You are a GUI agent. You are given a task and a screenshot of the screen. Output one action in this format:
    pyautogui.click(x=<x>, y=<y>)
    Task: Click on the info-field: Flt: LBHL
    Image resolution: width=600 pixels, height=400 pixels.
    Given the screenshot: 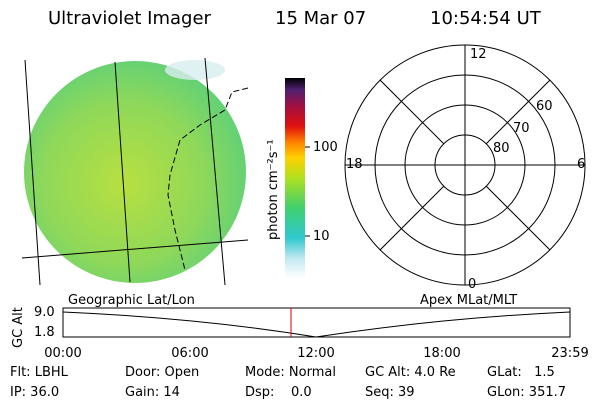 What is the action you would take?
    pyautogui.click(x=39, y=372)
    